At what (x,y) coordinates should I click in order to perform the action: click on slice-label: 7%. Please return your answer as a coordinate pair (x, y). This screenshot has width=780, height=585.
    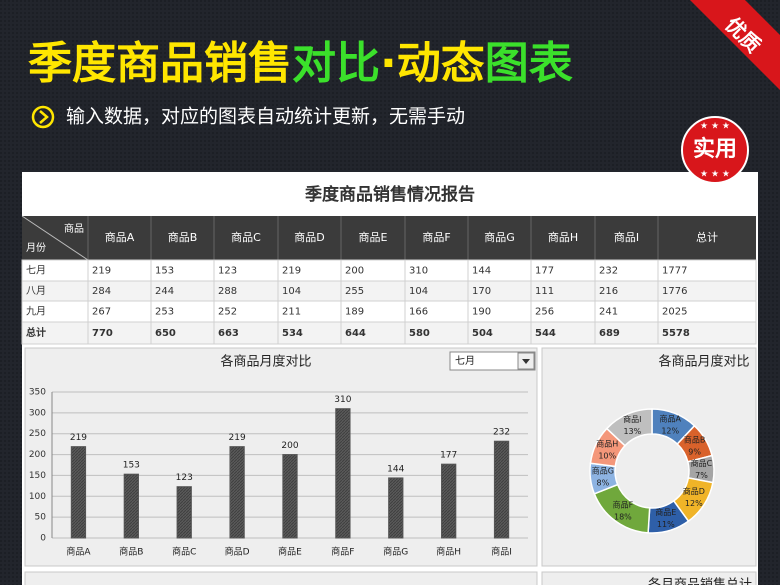
    Looking at the image, I should click on (701, 475).